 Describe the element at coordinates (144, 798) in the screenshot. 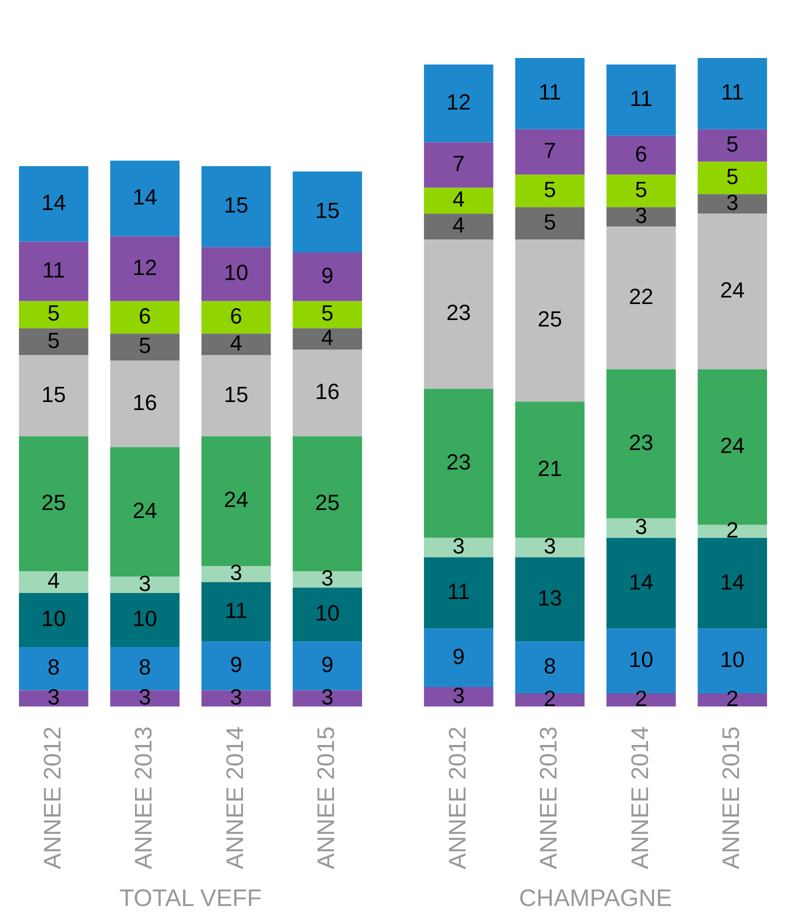

I see `x-tick-label: ANNEE 2013` at that location.